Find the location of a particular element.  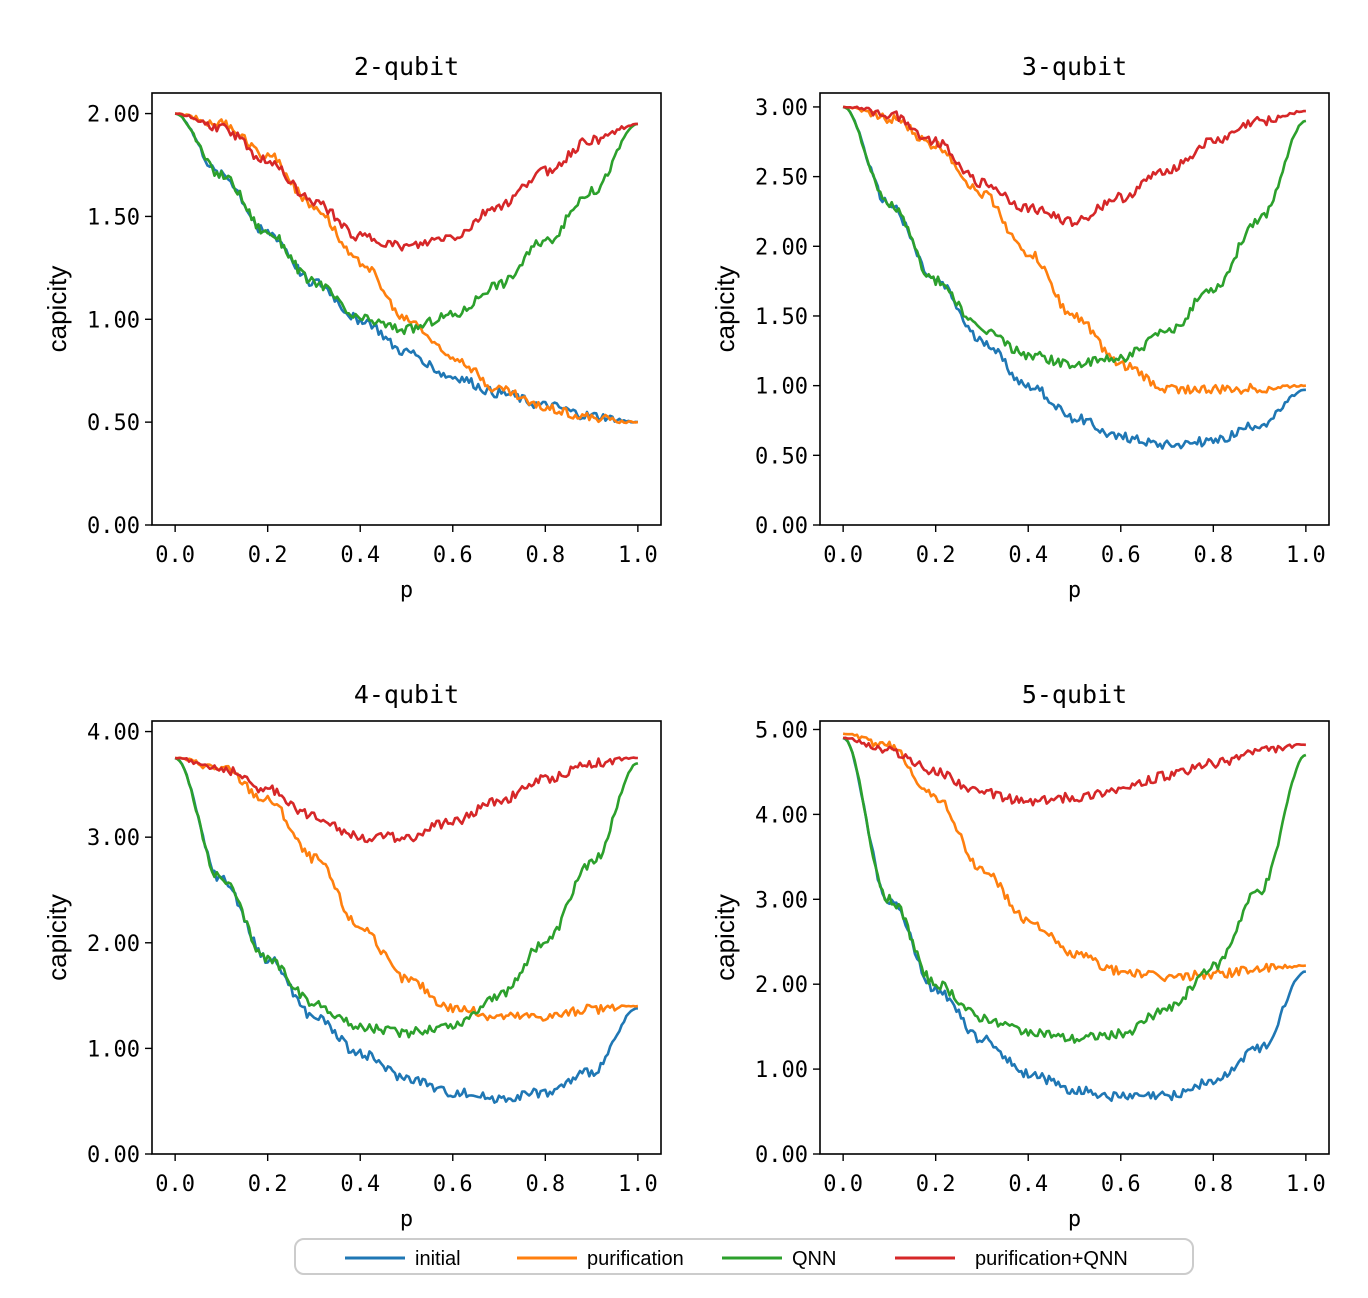

y-tick-label: 2.50 is located at coordinates (781, 178).